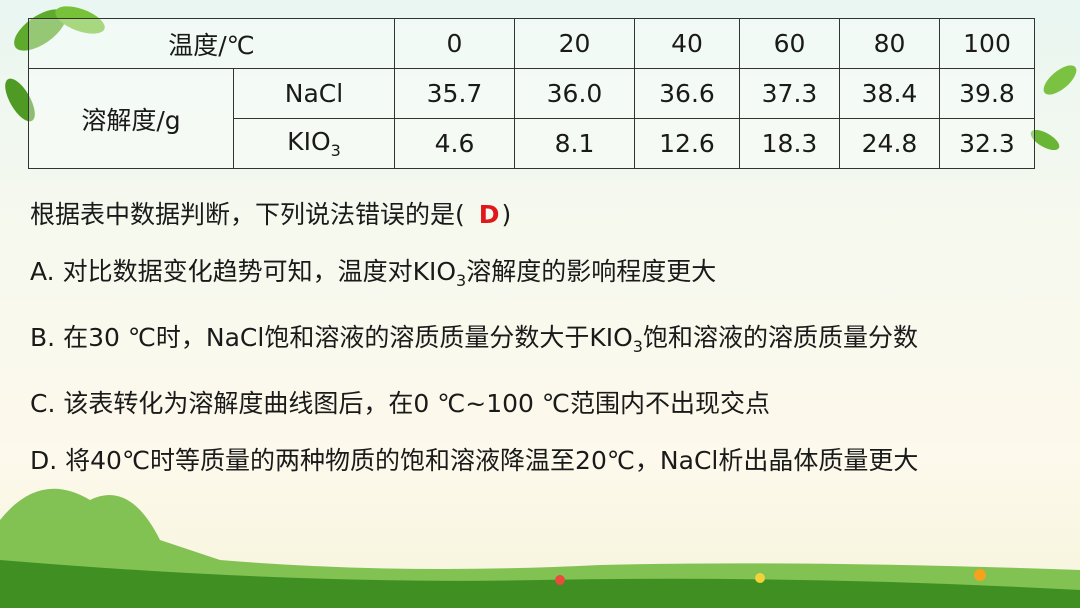 This screenshot has width=1080, height=608. I want to click on value-cell: 38.4, so click(889, 93).